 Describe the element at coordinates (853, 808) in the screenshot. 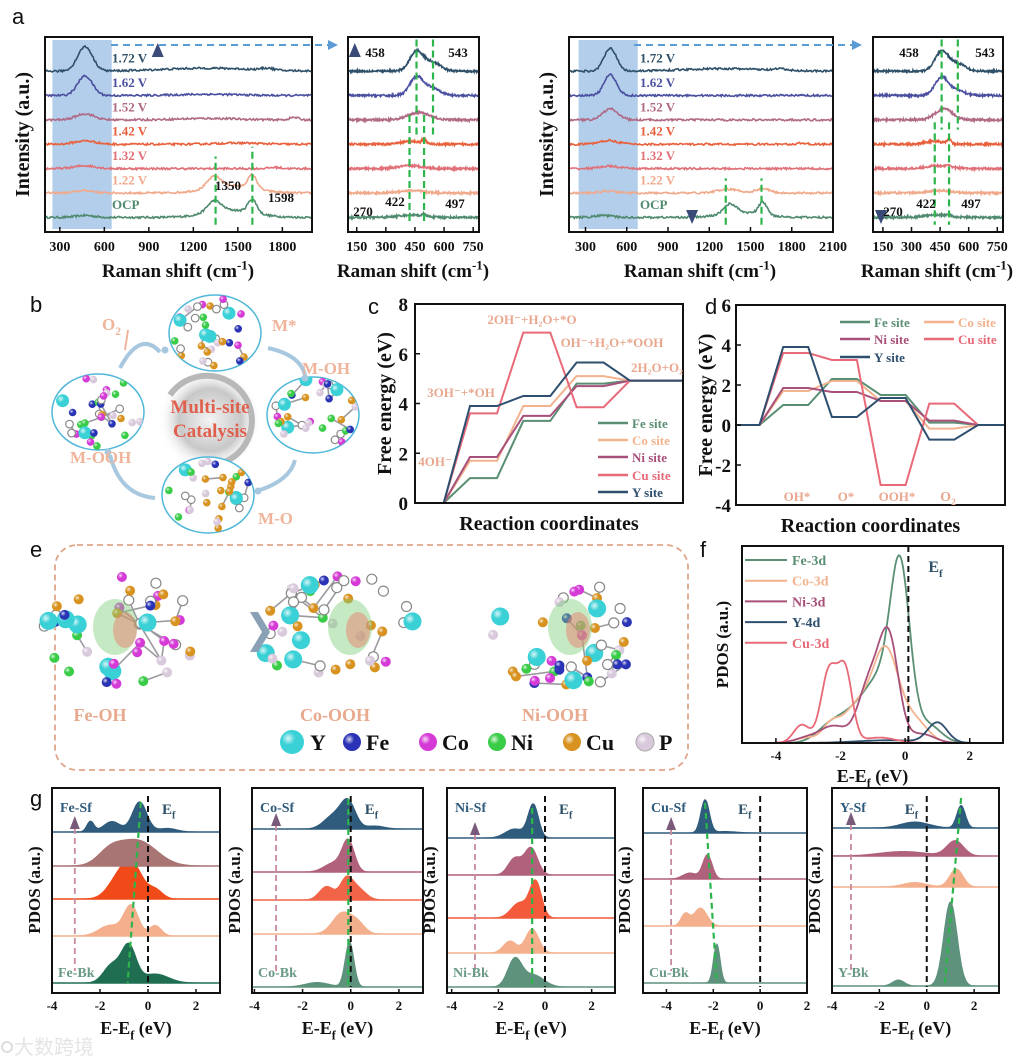

I see `surface-label: Y-Sf` at that location.